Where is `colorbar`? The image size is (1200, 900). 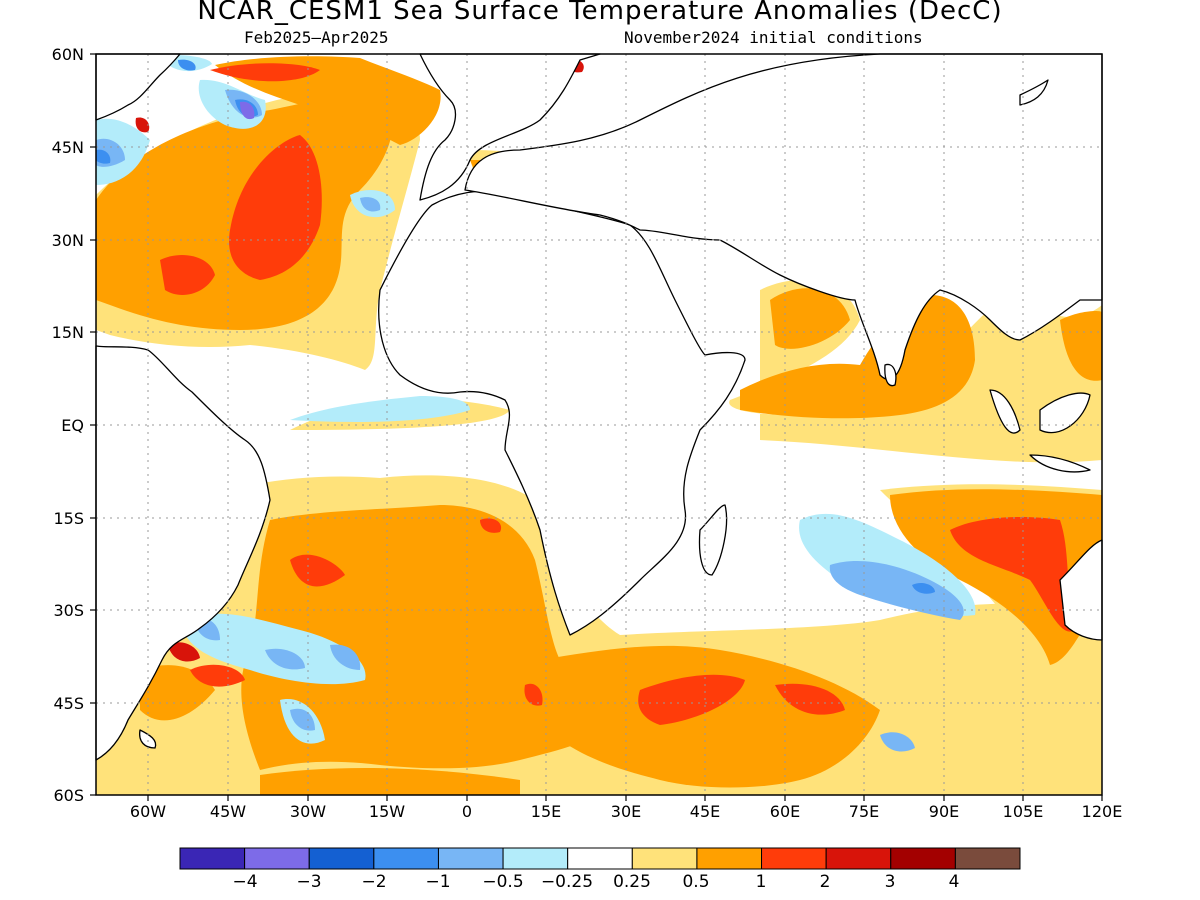 colorbar is located at coordinates (600, 858).